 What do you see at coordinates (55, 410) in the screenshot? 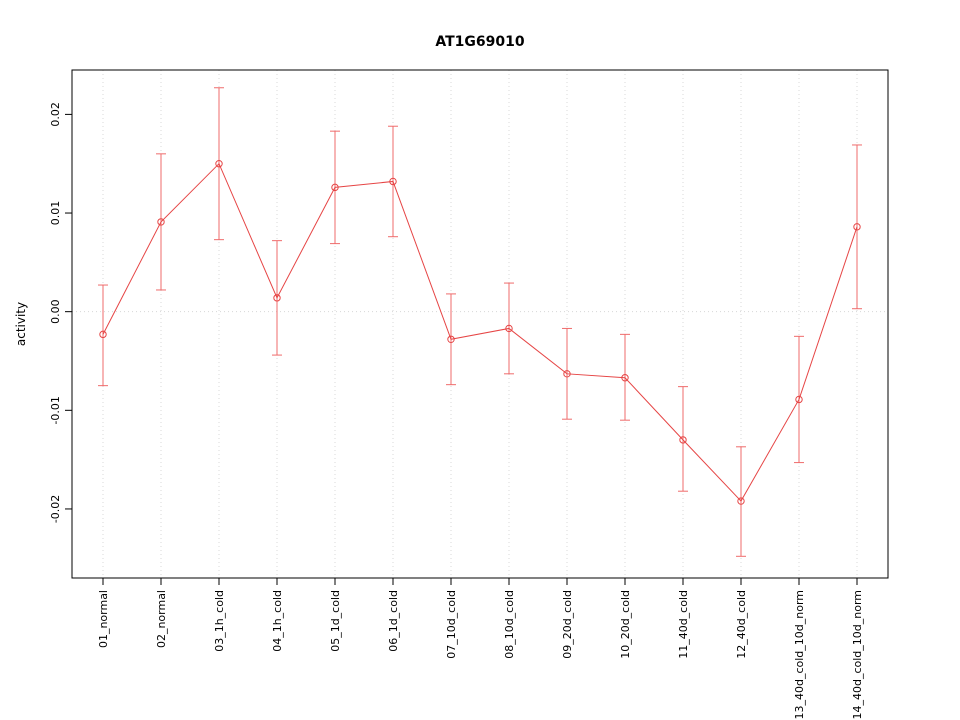
I see `y-tick-label: -0.01` at bounding box center [55, 410].